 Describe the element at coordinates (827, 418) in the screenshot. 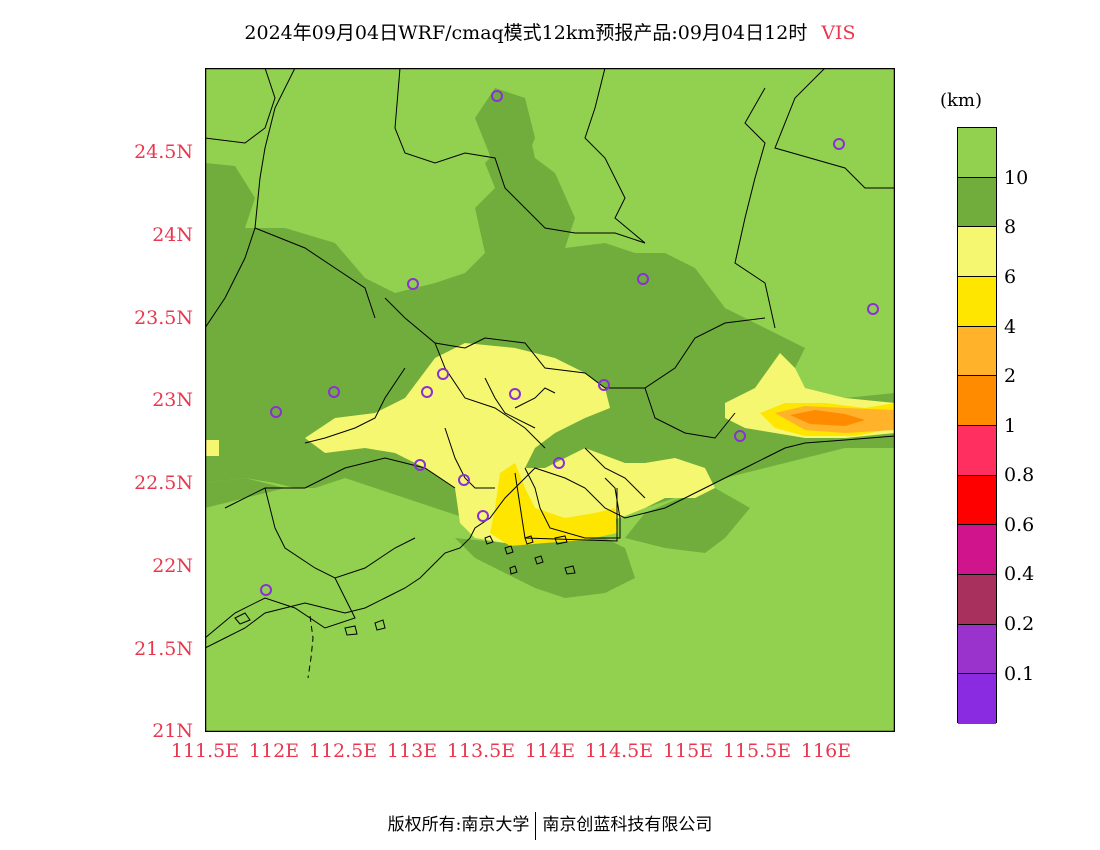

I see `region-1-2km` at that location.